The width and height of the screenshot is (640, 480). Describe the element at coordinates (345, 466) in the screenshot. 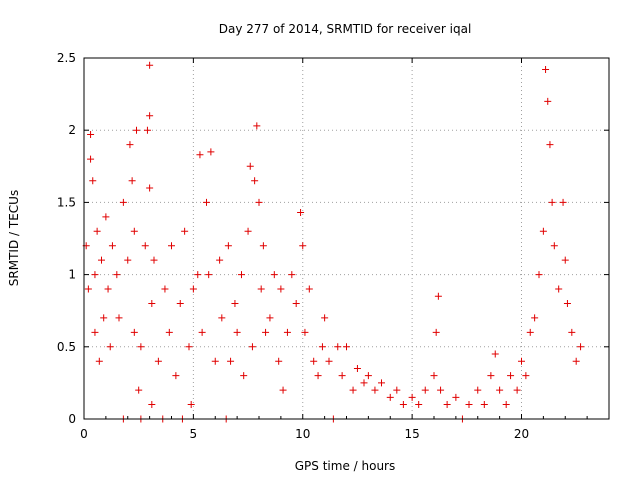

I see `x-axis-label: GPS time / hours` at that location.